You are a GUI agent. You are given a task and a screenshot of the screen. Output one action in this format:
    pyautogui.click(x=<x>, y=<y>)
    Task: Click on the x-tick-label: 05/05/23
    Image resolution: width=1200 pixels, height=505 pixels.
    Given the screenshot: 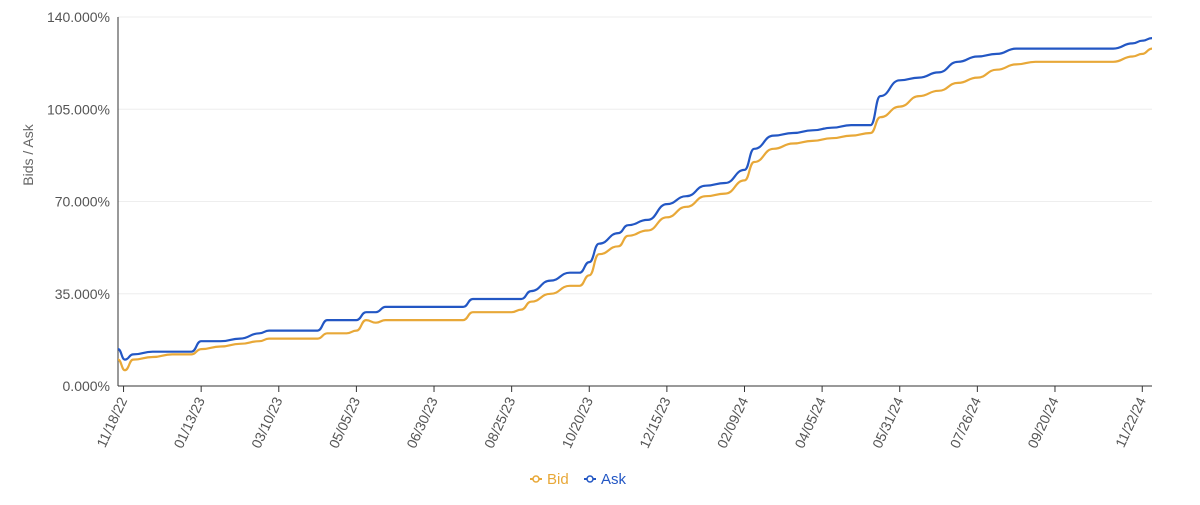 What is the action you would take?
    pyautogui.click(x=345, y=422)
    